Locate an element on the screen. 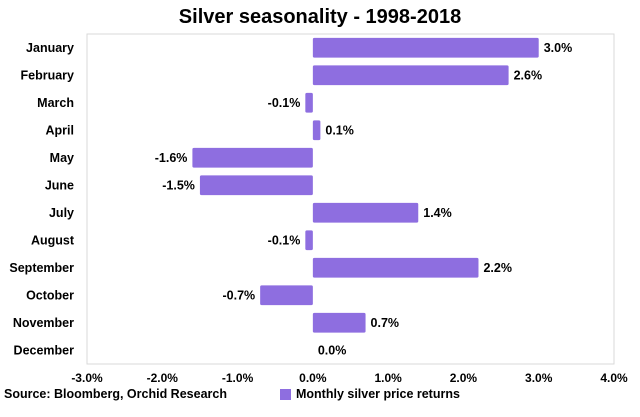  x-tick-label: -3.0% is located at coordinates (87, 378).